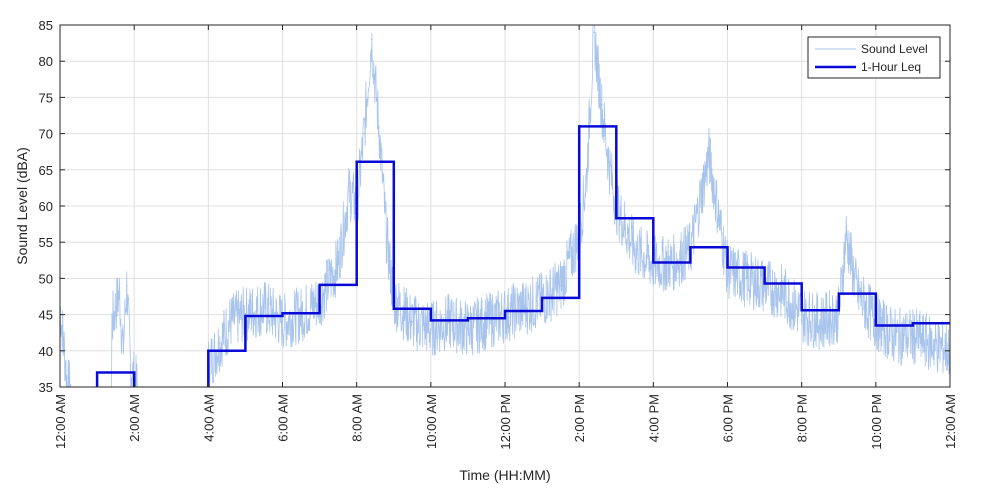 The height and width of the screenshot is (500, 1000). I want to click on y-tick-label: 60, so click(46, 206).